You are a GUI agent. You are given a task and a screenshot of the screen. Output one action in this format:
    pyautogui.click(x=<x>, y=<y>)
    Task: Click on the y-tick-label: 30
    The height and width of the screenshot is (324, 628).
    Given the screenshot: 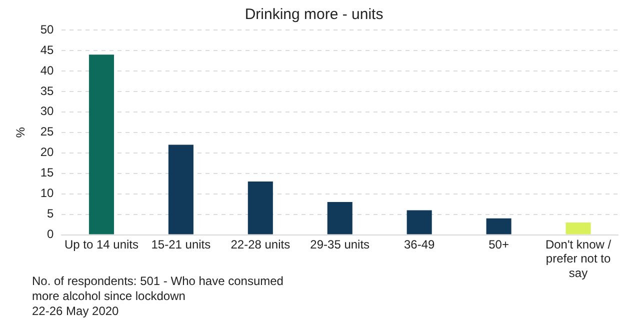 What is the action you would take?
    pyautogui.click(x=47, y=111)
    